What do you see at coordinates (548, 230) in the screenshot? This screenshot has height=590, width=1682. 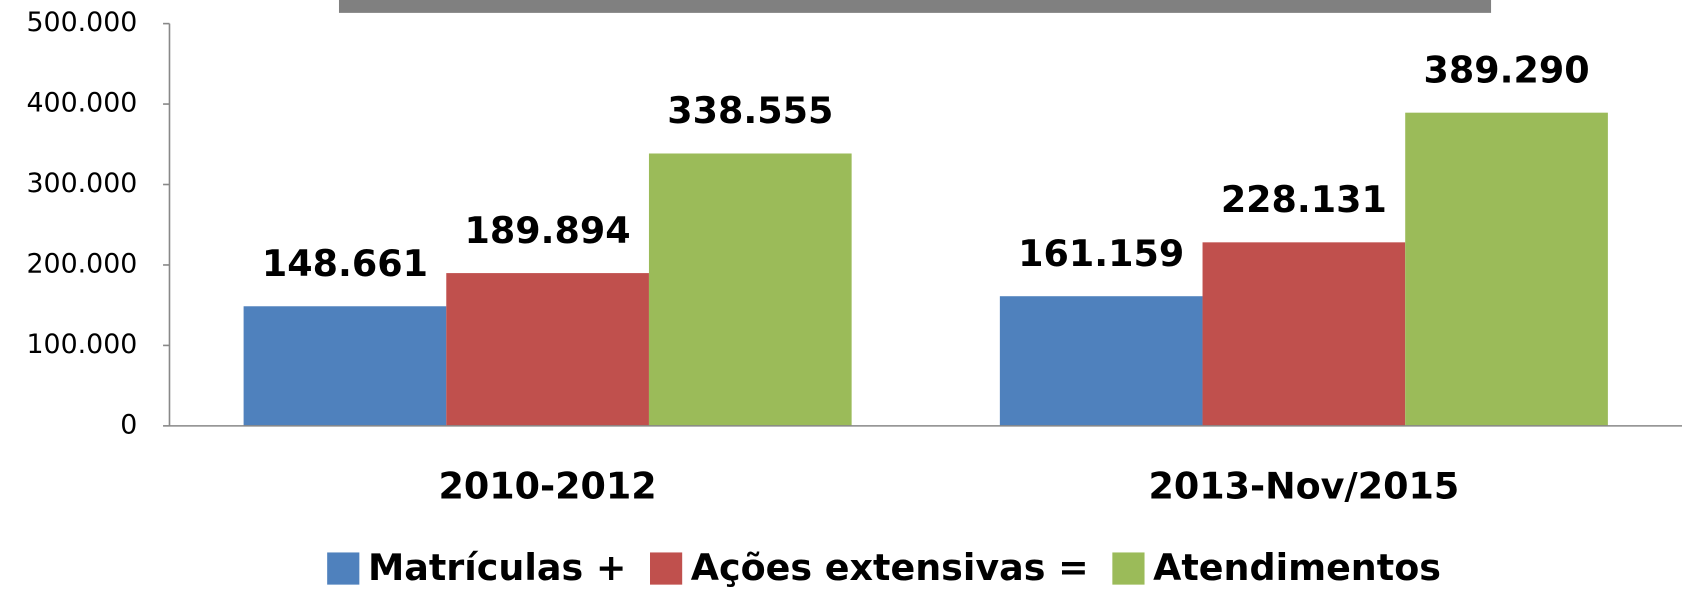 I see `value-label: 189.894` at bounding box center [548, 230].